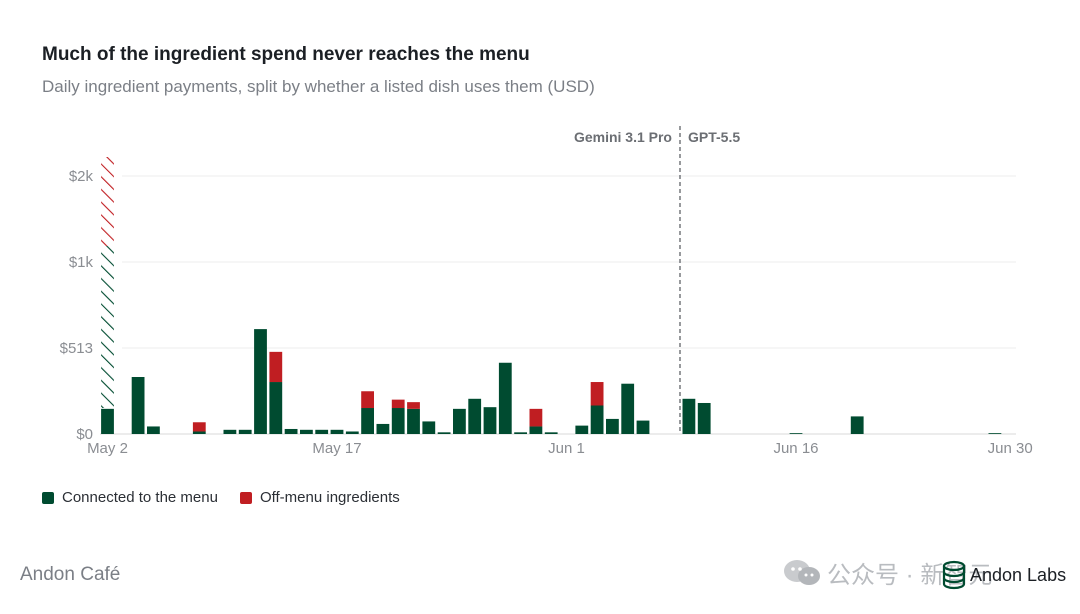  What do you see at coordinates (802, 572) in the screenshot?
I see `chat-bubble-icon` at bounding box center [802, 572].